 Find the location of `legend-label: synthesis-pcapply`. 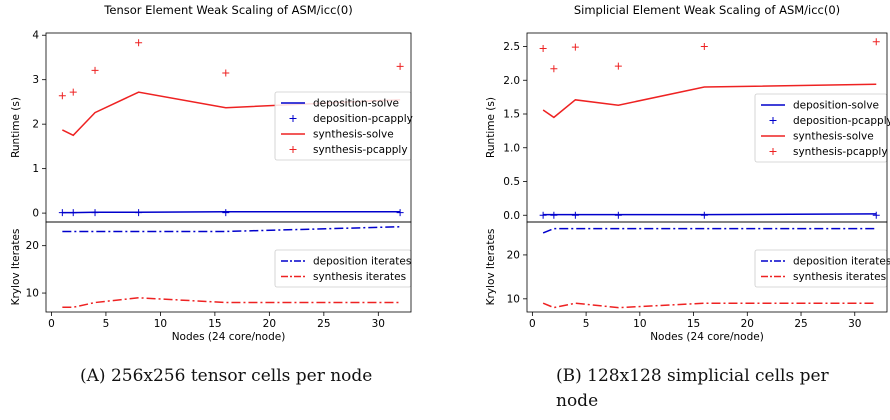

legend-label: synthesis-pcapply is located at coordinates (360, 150).